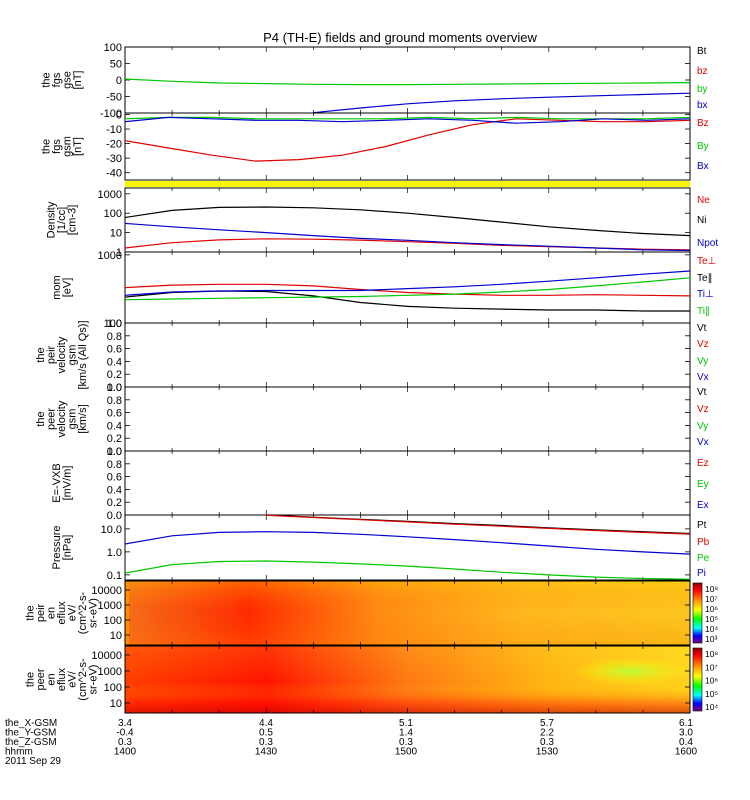  What do you see at coordinates (705, 278) in the screenshot?
I see `legend-entry: Te∥` at bounding box center [705, 278].